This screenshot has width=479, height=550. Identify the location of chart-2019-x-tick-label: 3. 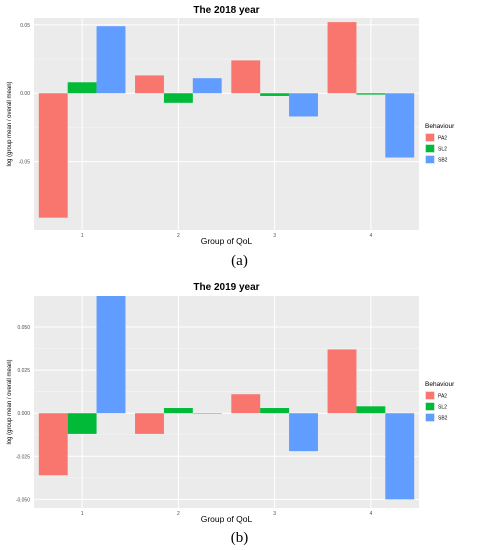
(274, 514).